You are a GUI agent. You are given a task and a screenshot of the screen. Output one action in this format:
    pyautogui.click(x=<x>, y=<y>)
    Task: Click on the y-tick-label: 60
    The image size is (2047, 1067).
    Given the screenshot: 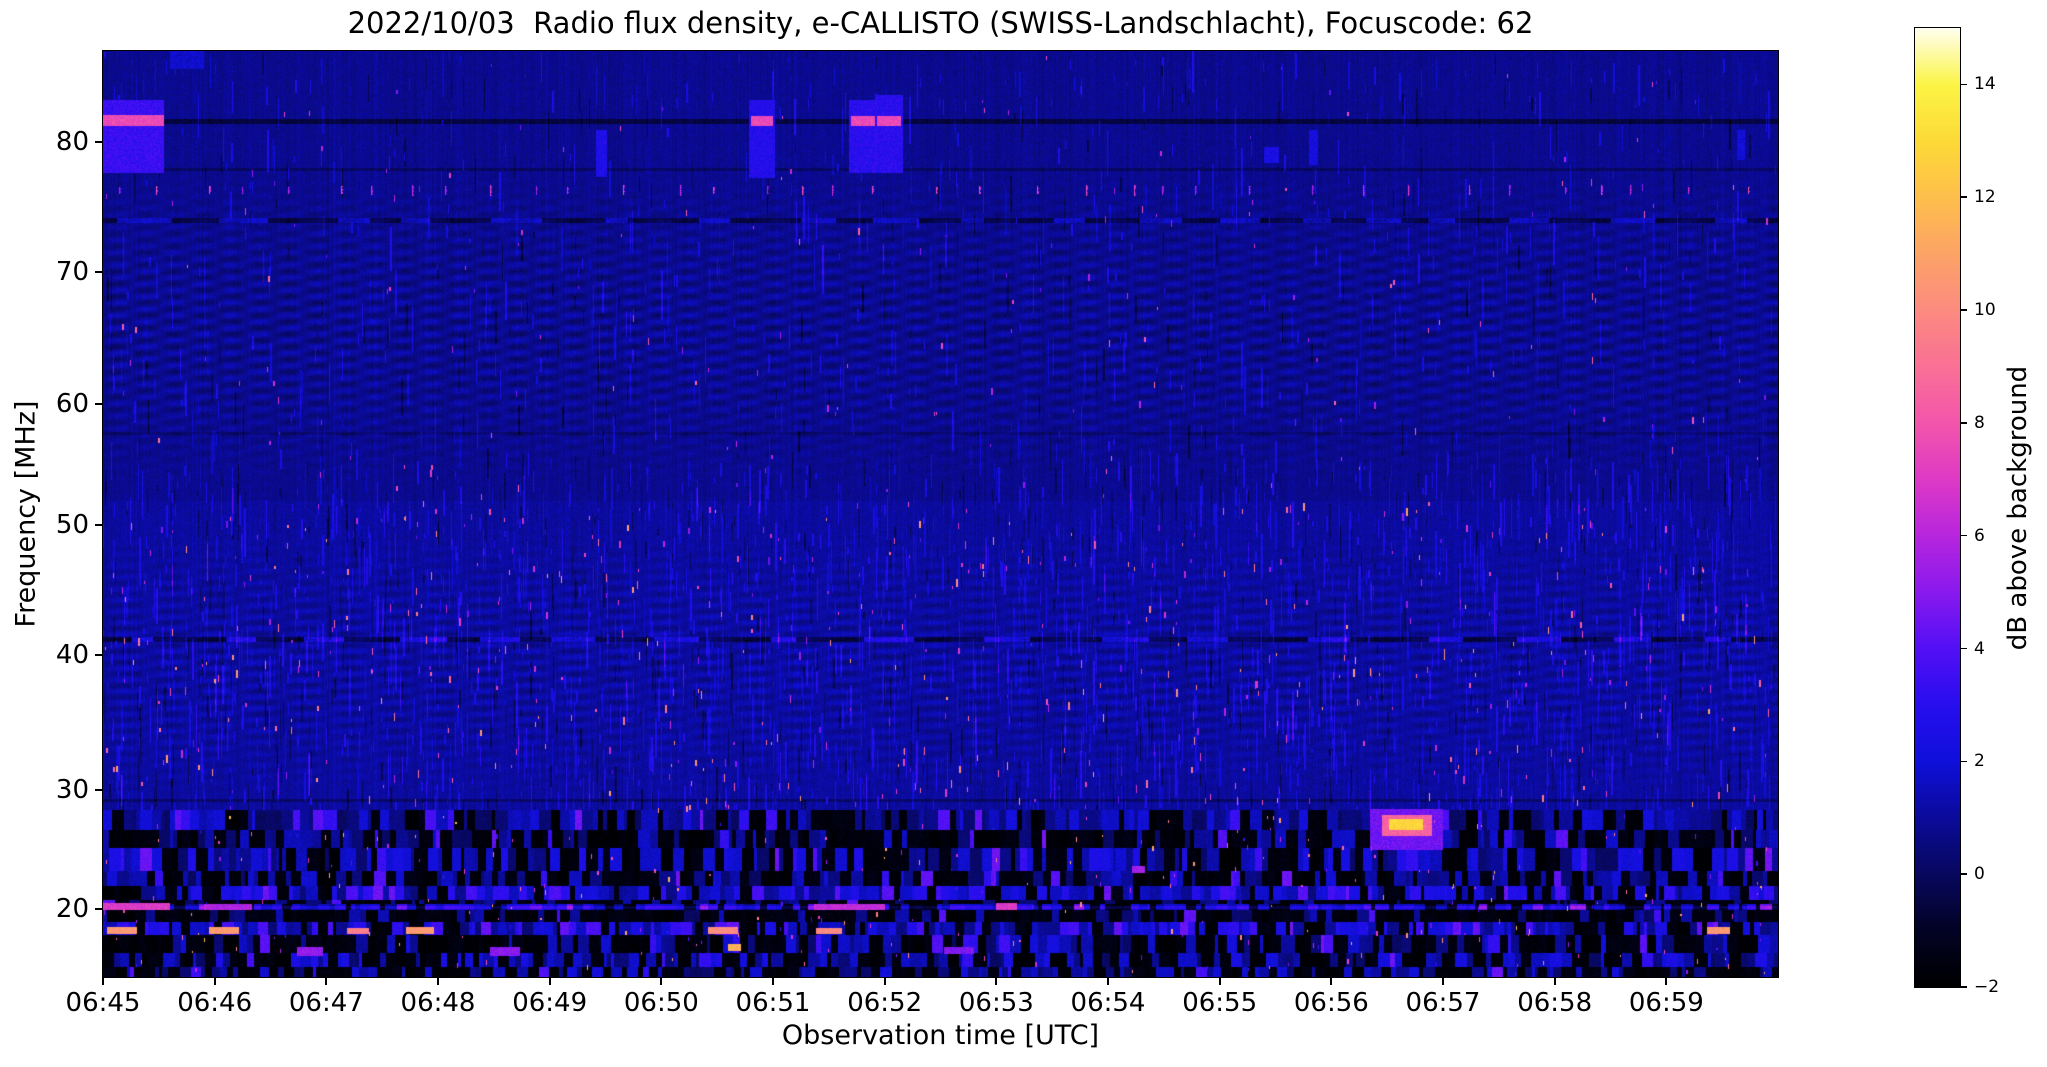 What is the action you would take?
    pyautogui.click(x=72, y=403)
    